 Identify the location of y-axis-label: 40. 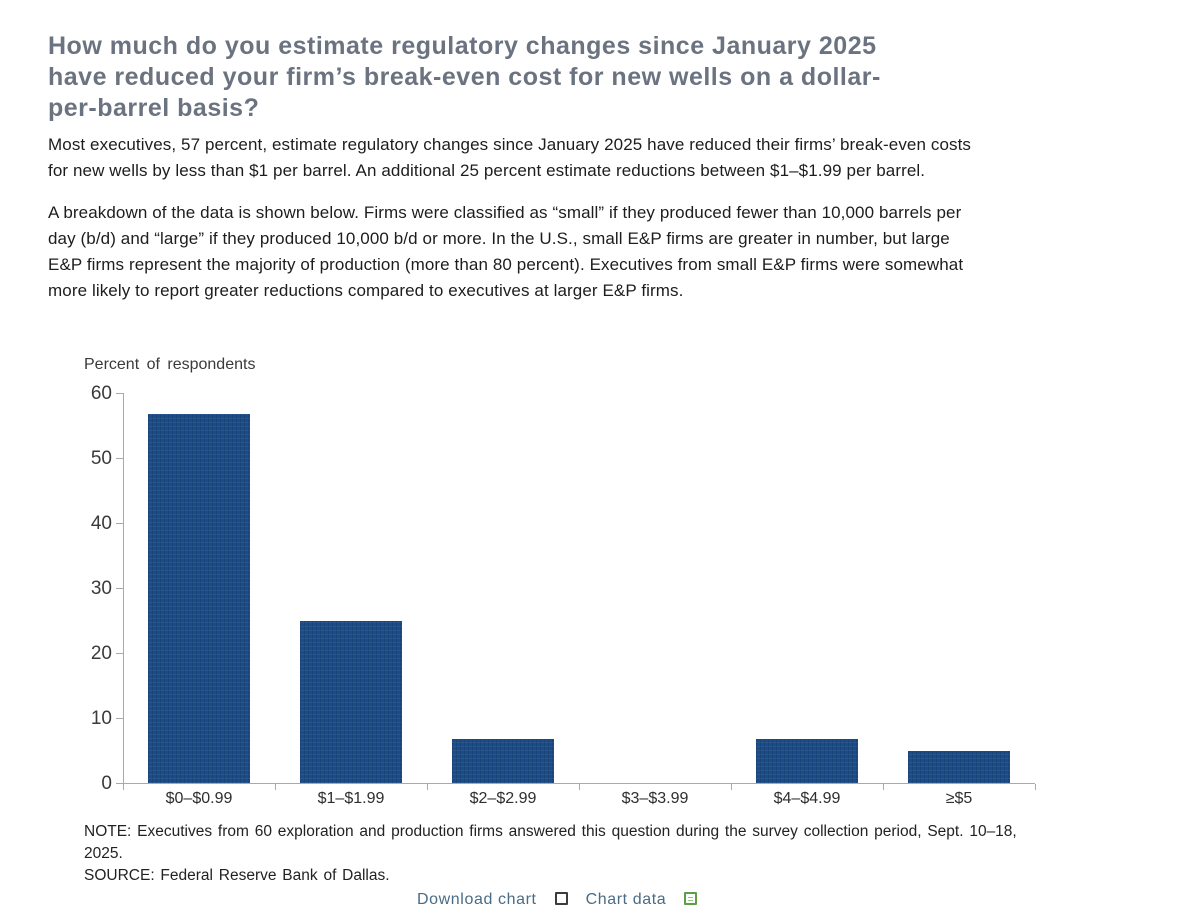
(101, 523).